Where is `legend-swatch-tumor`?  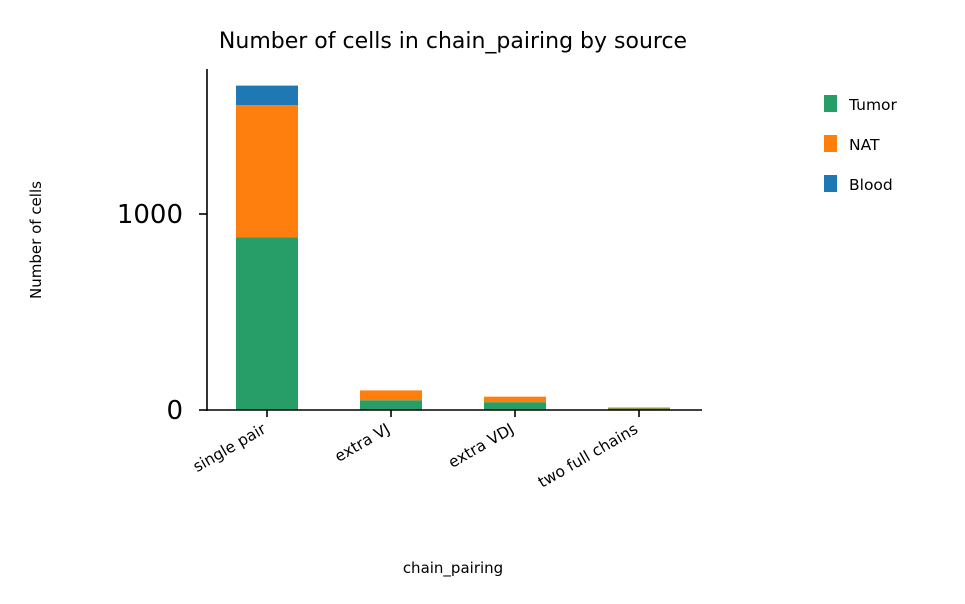 legend-swatch-tumor is located at coordinates (830, 103).